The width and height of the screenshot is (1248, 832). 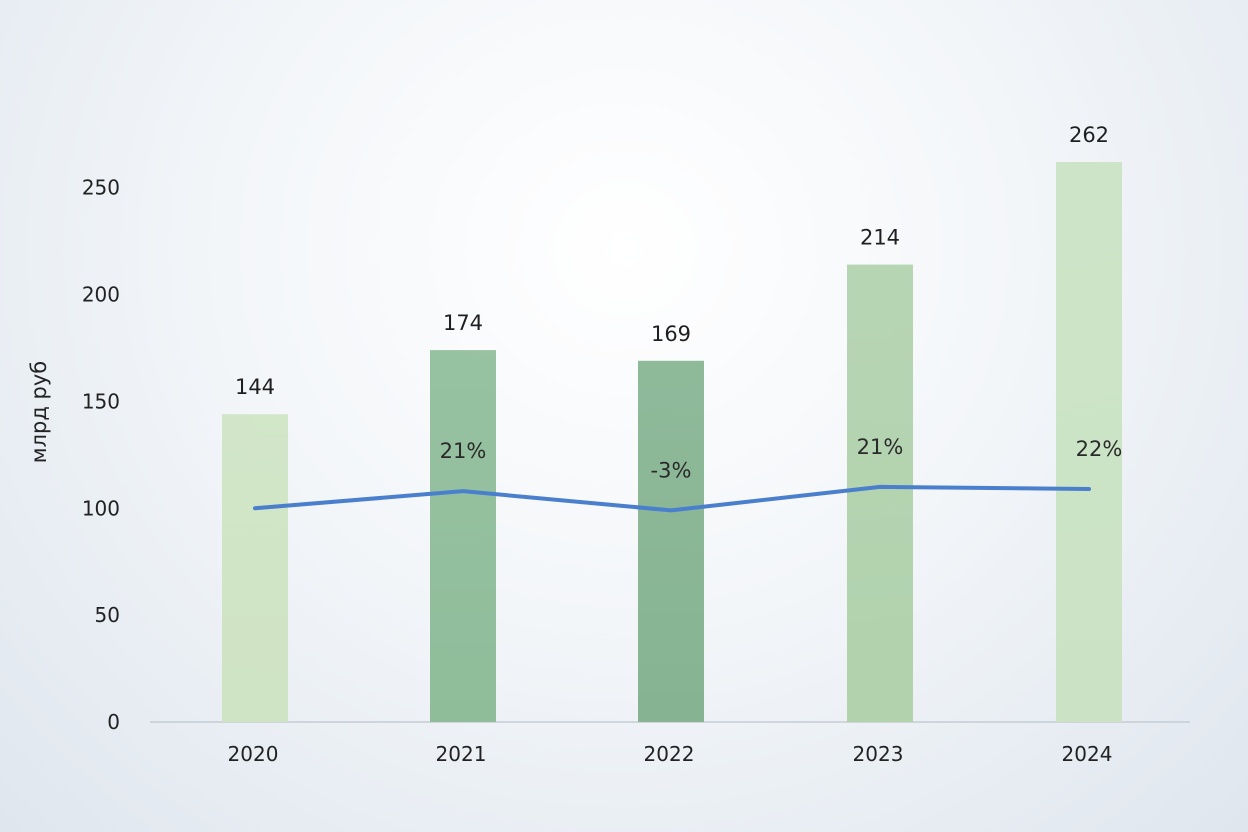 What do you see at coordinates (255, 387) in the screenshot?
I see `bar-value-label: 144` at bounding box center [255, 387].